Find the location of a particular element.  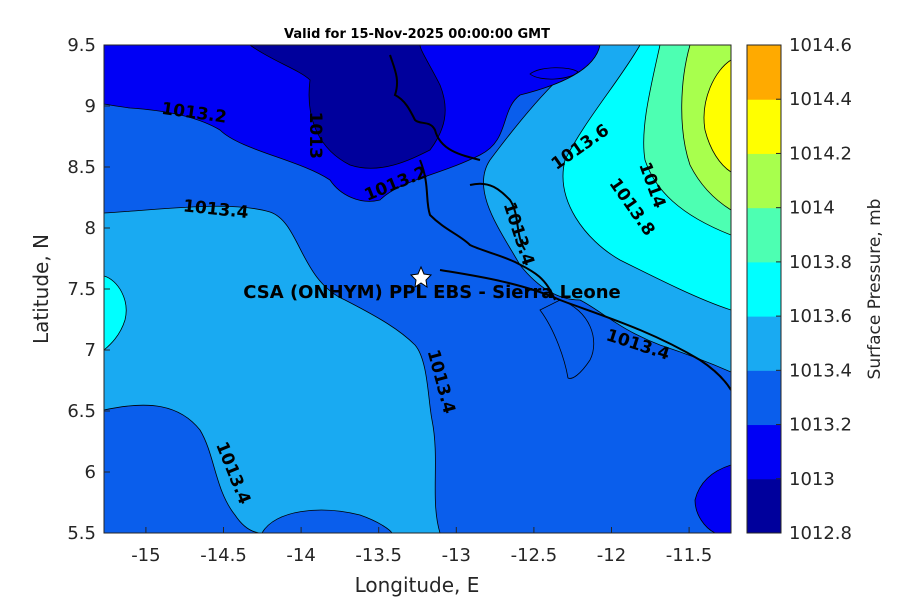

contour-fill-1013-southeast is located at coordinates (712, 498).